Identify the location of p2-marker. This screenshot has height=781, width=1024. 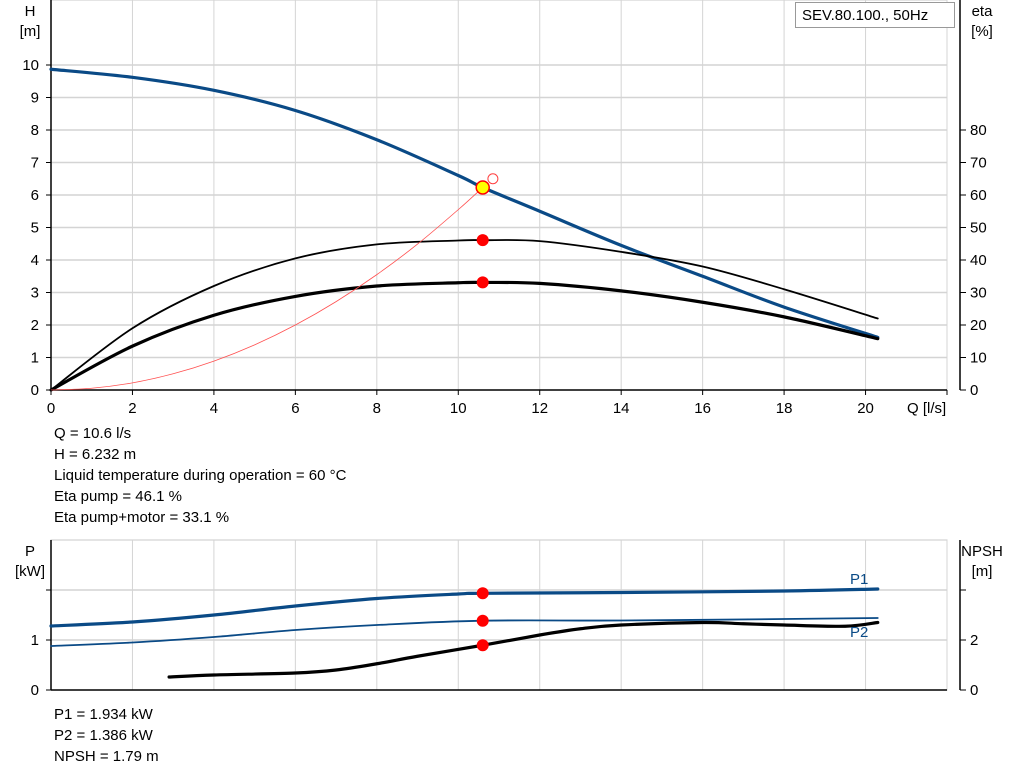
(482, 620).